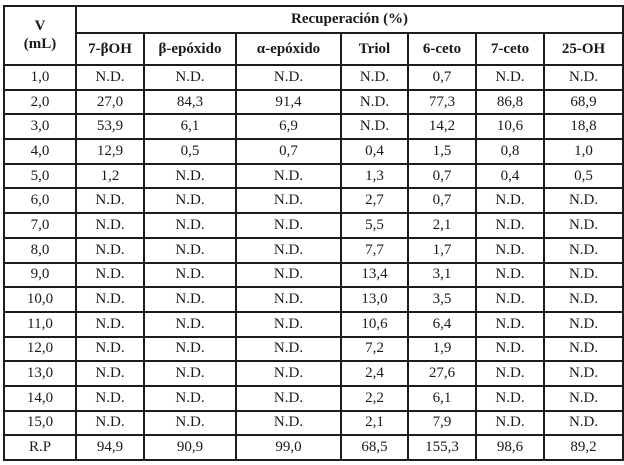  I want to click on cell: 3,1, so click(442, 275).